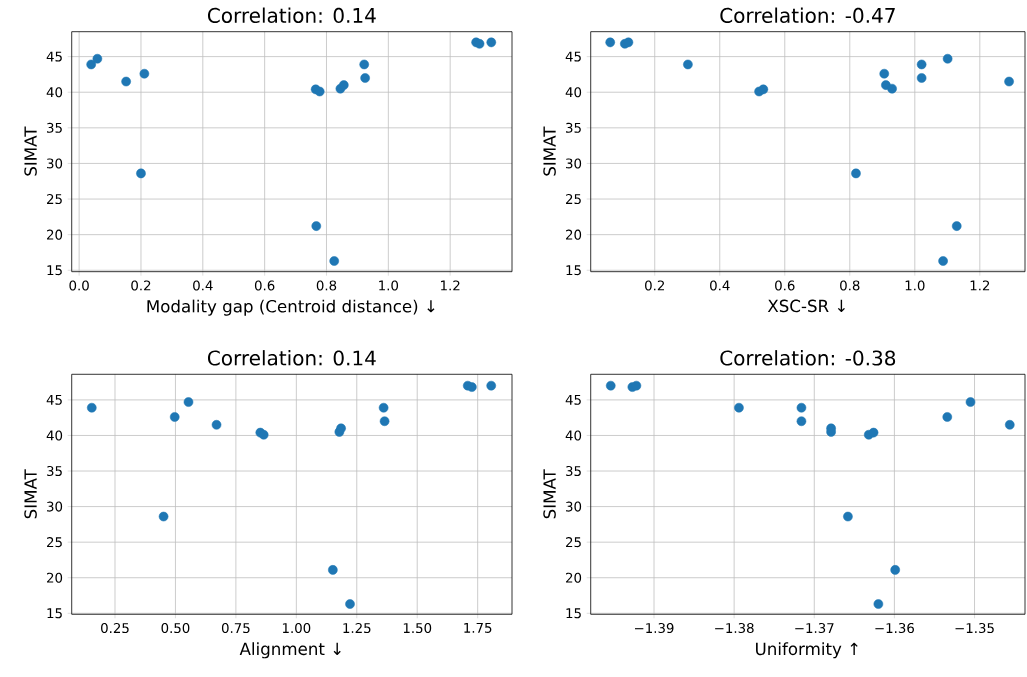 The height and width of the screenshot is (677, 1027). I want to click on x-tick-label: −1.38, so click(734, 628).